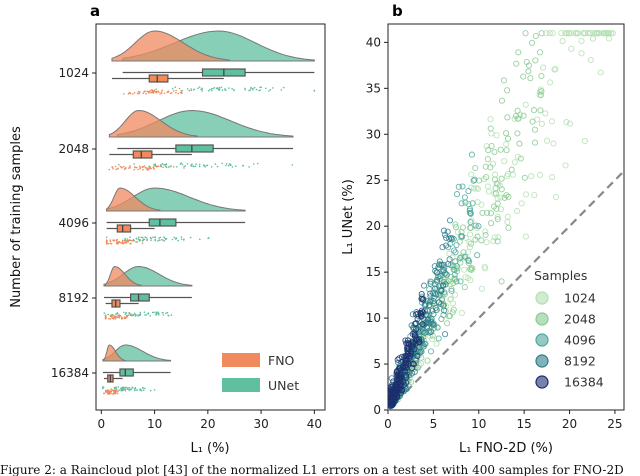 This screenshot has width=640, height=476. Describe the element at coordinates (95, 11) in the screenshot. I see `panel-a-label: a` at that location.